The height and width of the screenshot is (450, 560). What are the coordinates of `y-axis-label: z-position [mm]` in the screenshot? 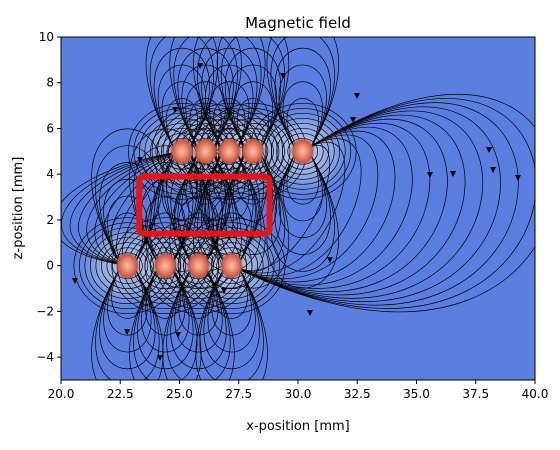 It's located at (18, 208).